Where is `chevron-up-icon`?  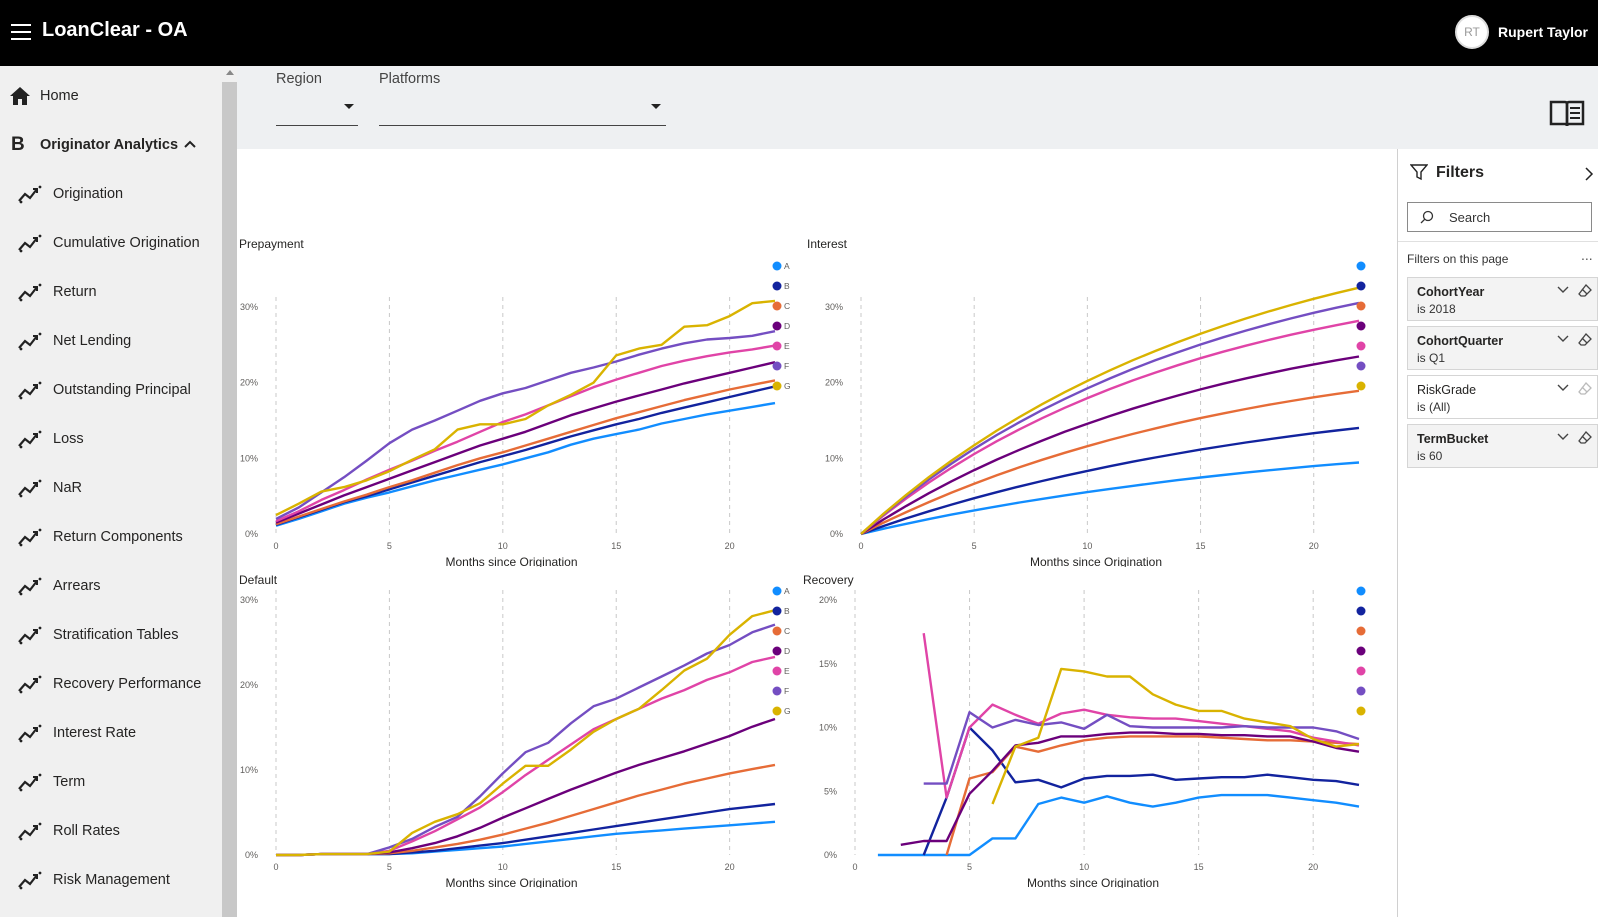
chevron-up-icon is located at coordinates (190, 144).